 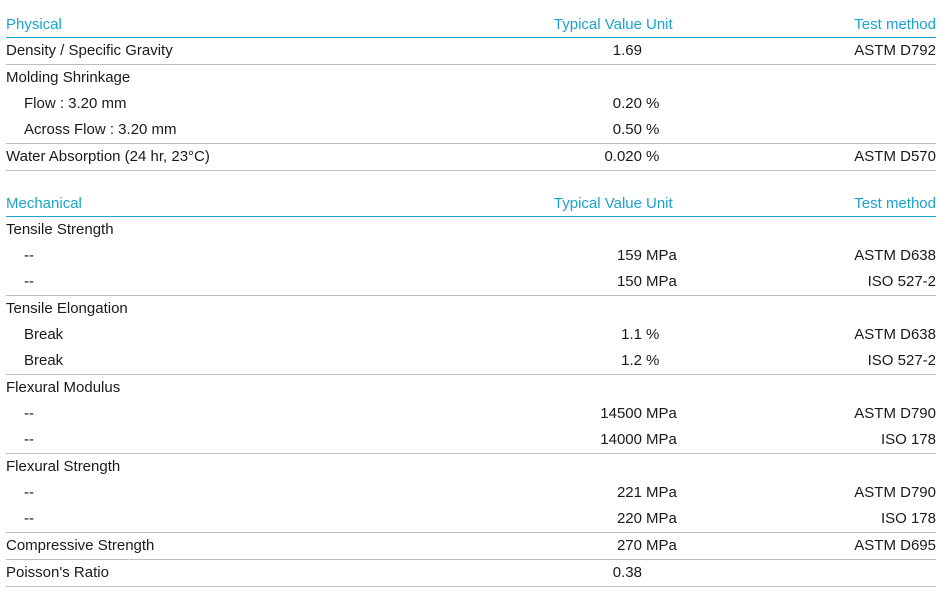 I want to click on table-row: Break 1.2% ISO 527-2, so click(x=471, y=361).